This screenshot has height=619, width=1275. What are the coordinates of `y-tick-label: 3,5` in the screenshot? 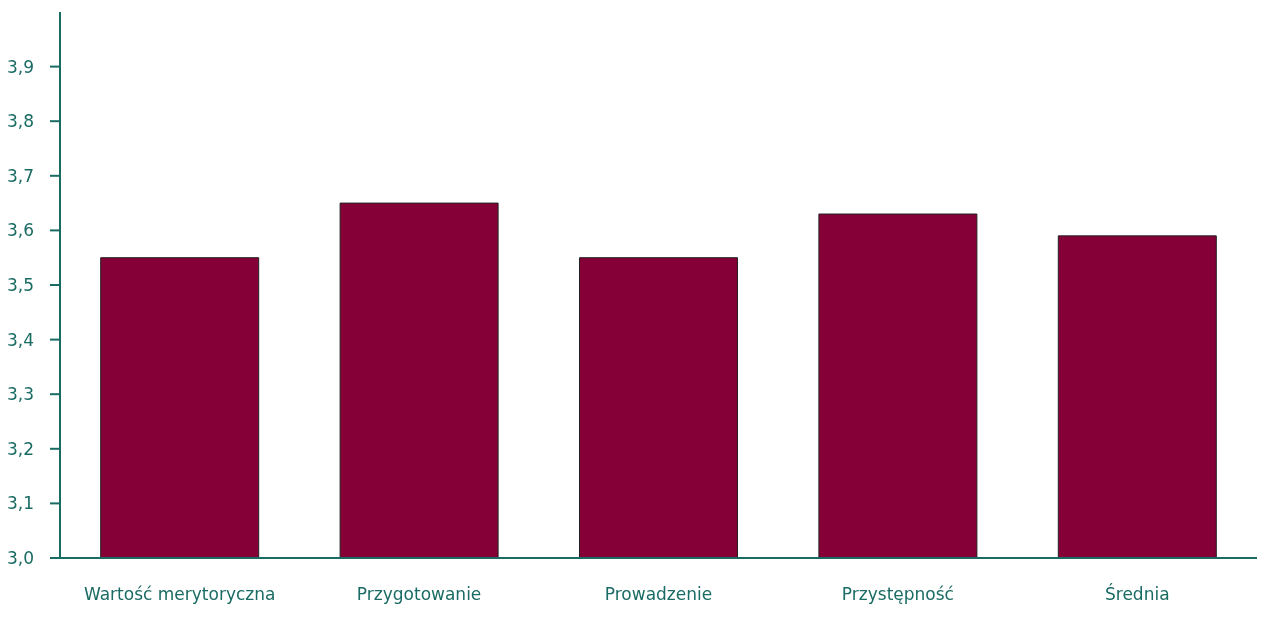 It's located at (20, 285).